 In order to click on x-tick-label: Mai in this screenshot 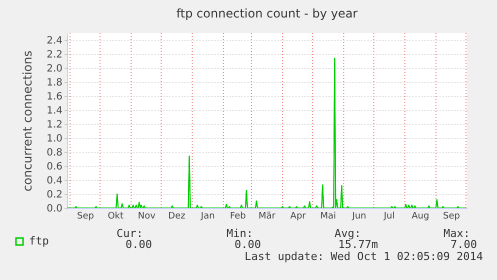, I will do `click(328, 217)`.